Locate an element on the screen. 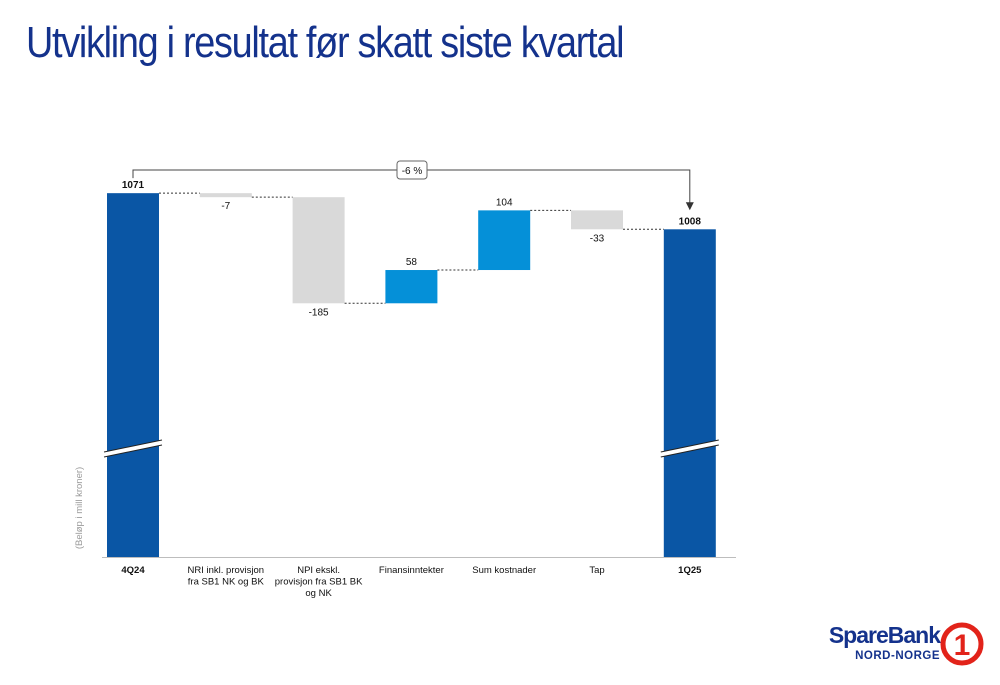 Image resolution: width=1000 pixels, height=685 pixels. category-label-0: 4Q24 is located at coordinates (133, 570).